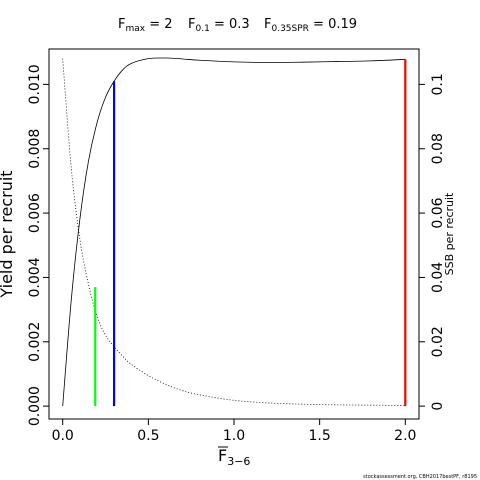 Image resolution: width=480 pixels, height=480 pixels. What do you see at coordinates (320, 436) in the screenshot?
I see `x-tick-label: 1.5` at bounding box center [320, 436].